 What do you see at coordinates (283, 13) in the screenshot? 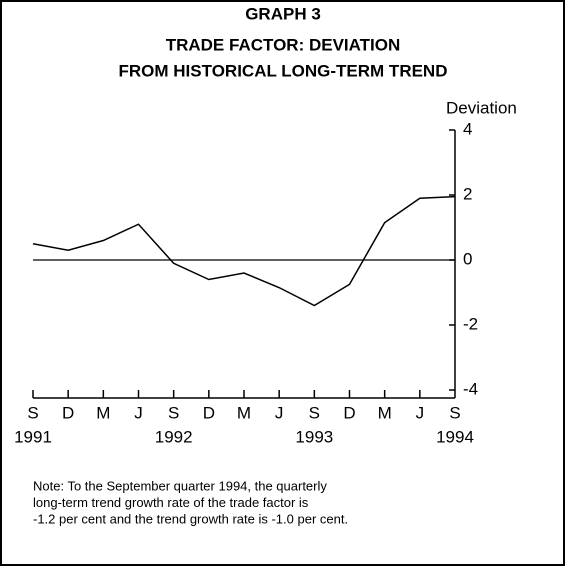
I see `chart-title: GRAPH 3` at bounding box center [283, 13].